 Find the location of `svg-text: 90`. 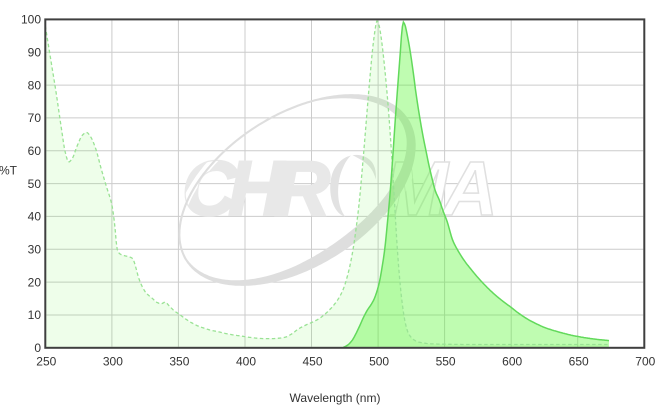

svg-text: 90 is located at coordinates (35, 52).